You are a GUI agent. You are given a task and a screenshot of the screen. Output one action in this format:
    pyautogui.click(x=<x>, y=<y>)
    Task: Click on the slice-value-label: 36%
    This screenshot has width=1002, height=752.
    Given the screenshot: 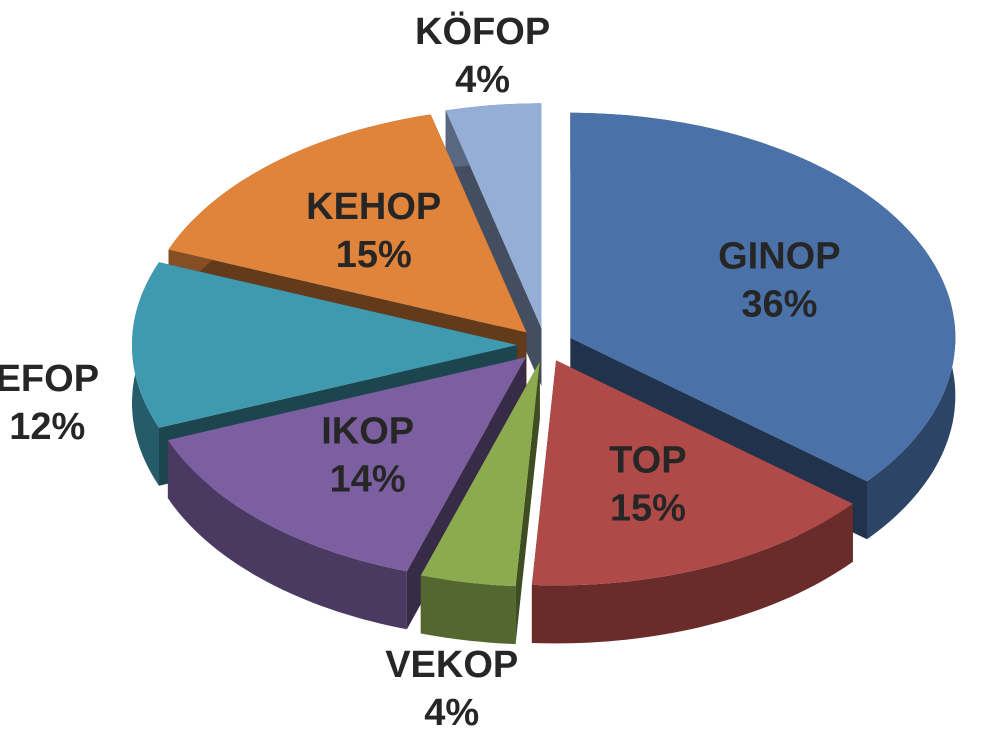 What is the action you would take?
    pyautogui.click(x=779, y=304)
    